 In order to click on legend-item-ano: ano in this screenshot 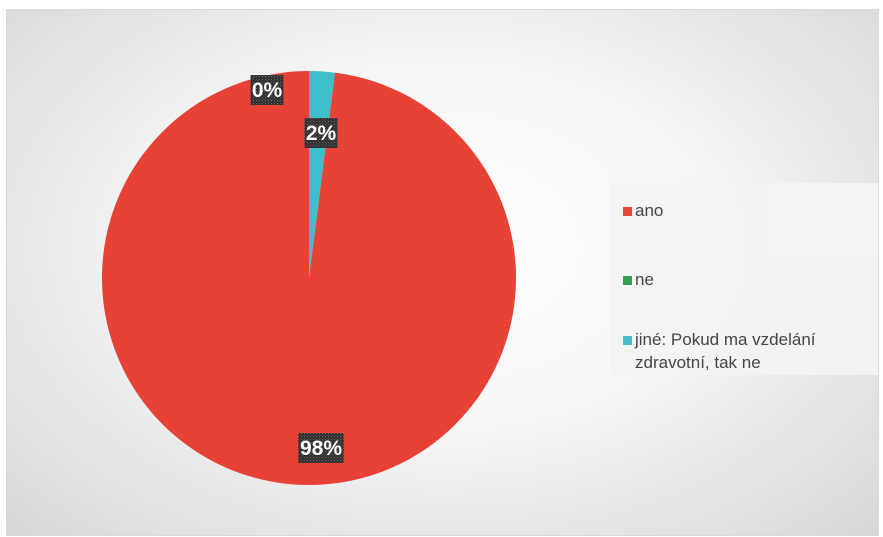, I will do `click(749, 210)`.